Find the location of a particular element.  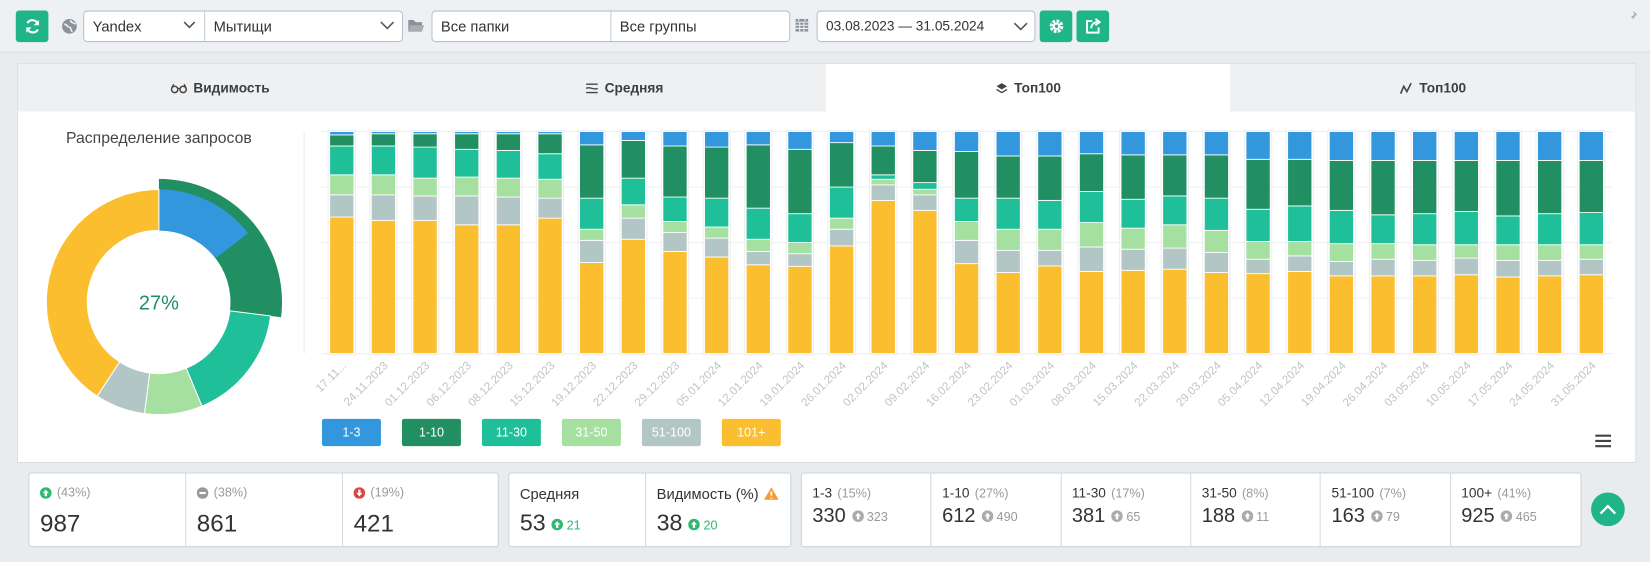

folder-value: Все папки is located at coordinates (475, 26).